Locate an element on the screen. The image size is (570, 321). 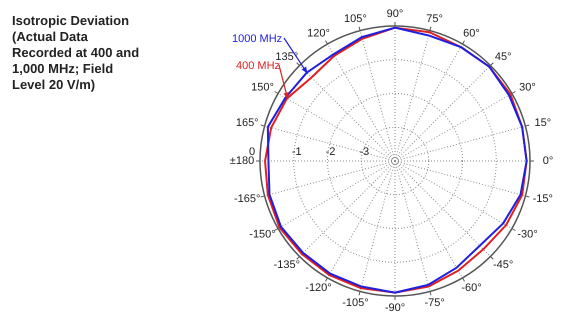
spoke-label: -30° is located at coordinates (527, 234).